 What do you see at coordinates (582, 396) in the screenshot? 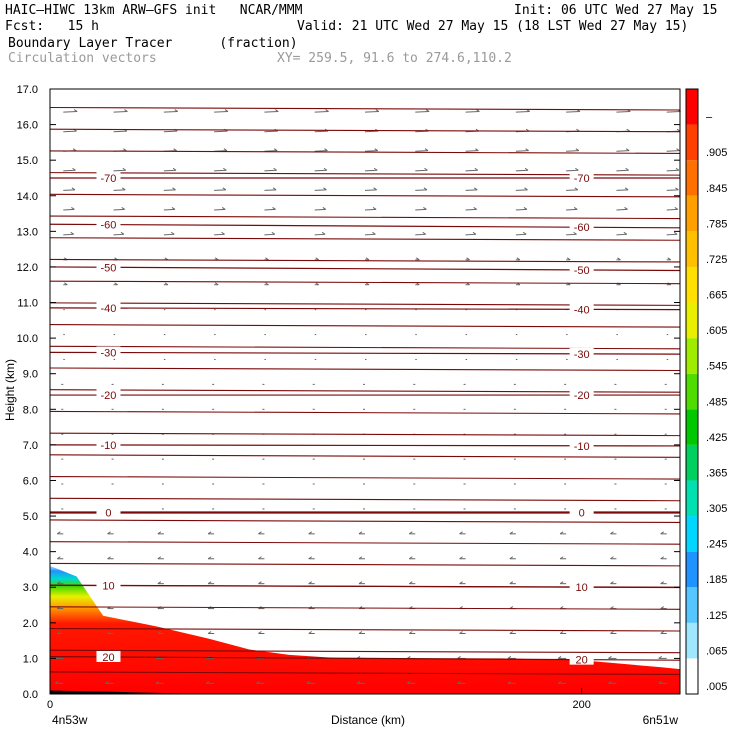
I see `contour-label: -20` at bounding box center [582, 396].